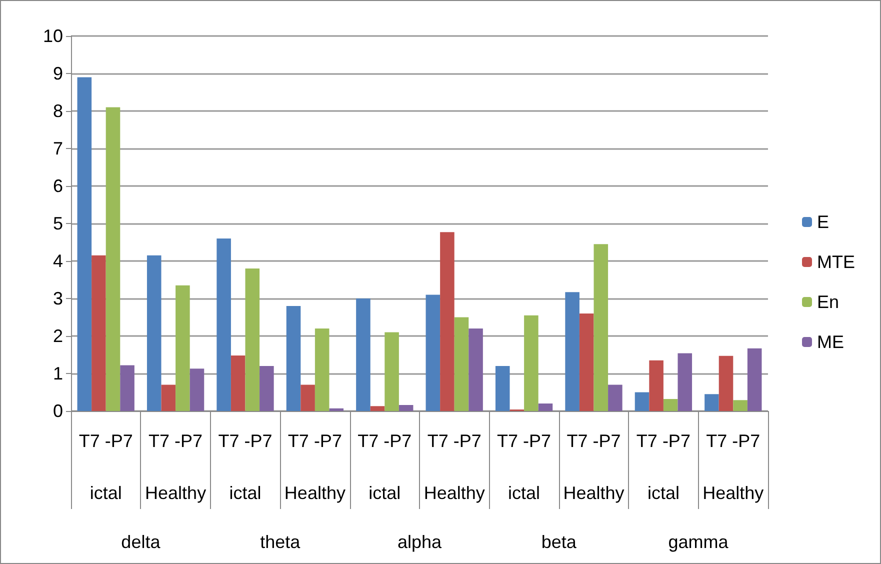 This screenshot has height=564, width=881. I want to click on text: alpha, so click(420, 542).